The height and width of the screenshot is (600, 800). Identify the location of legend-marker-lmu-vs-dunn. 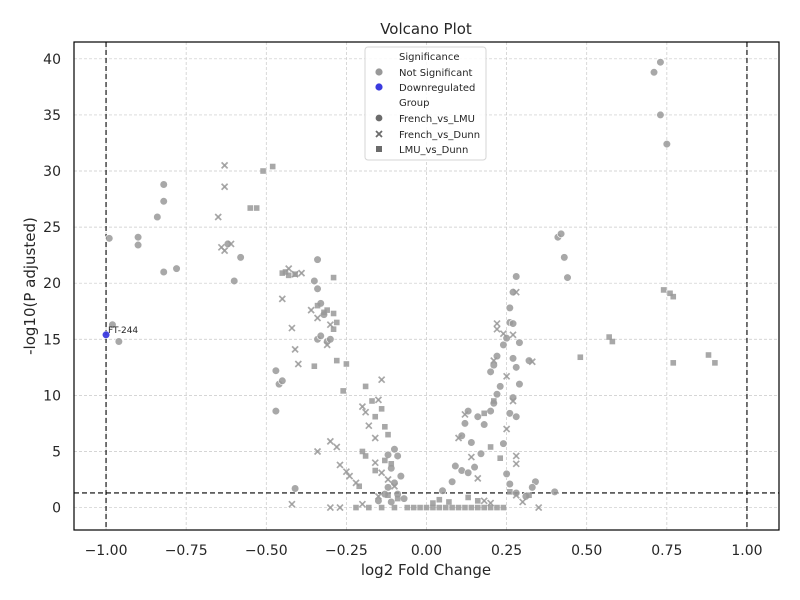
(379, 149).